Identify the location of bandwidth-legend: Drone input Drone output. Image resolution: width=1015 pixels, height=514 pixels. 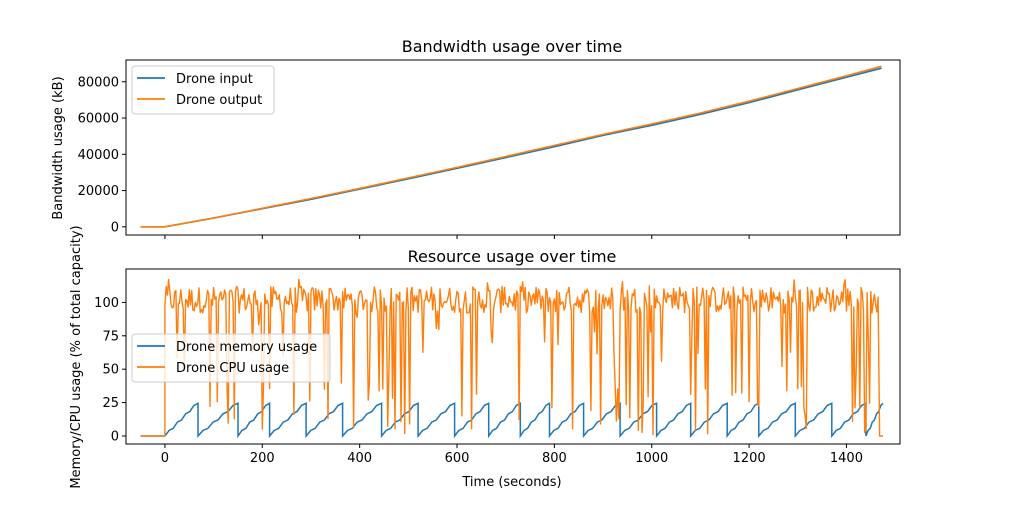
(203, 90).